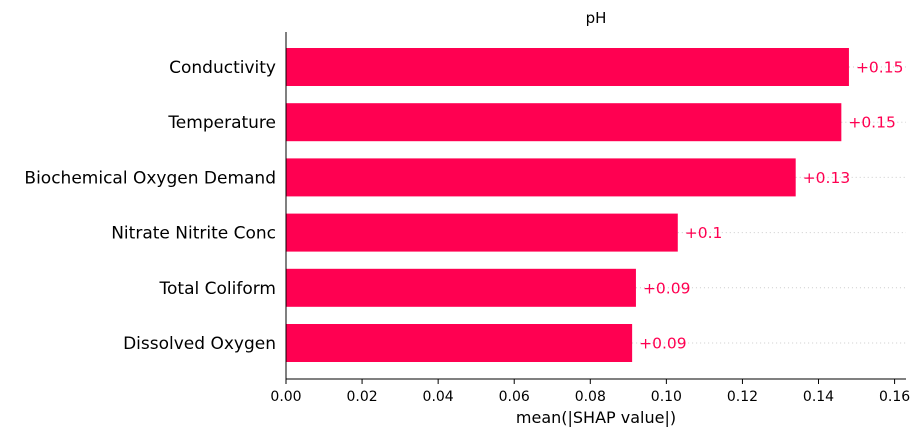 The height and width of the screenshot is (437, 920). Describe the element at coordinates (666, 397) in the screenshot. I see `x-tick-label: 0.10` at that location.